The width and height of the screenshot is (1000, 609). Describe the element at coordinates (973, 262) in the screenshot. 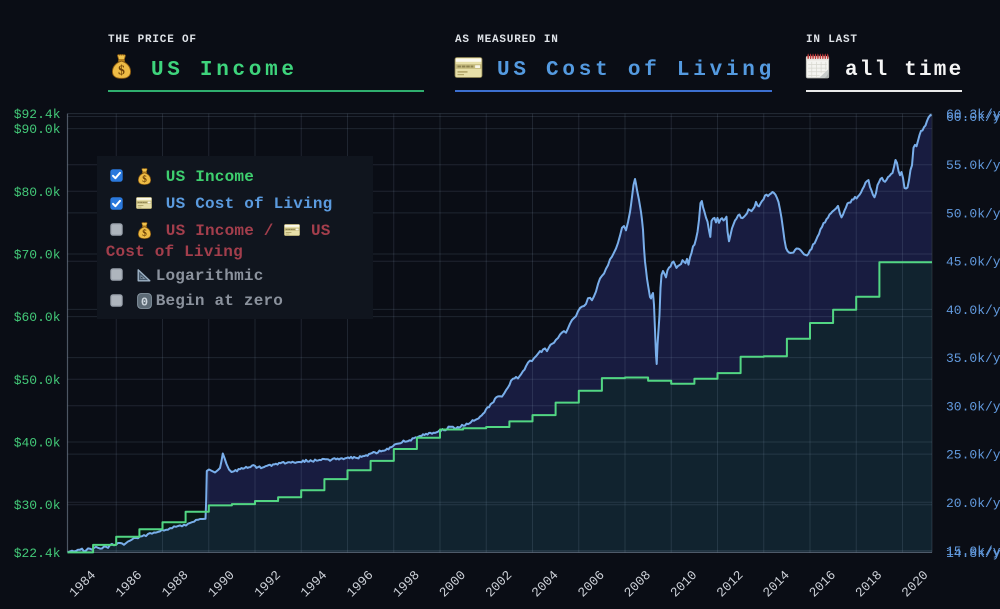

I see `svg-text: 45.0k/y` at that location.